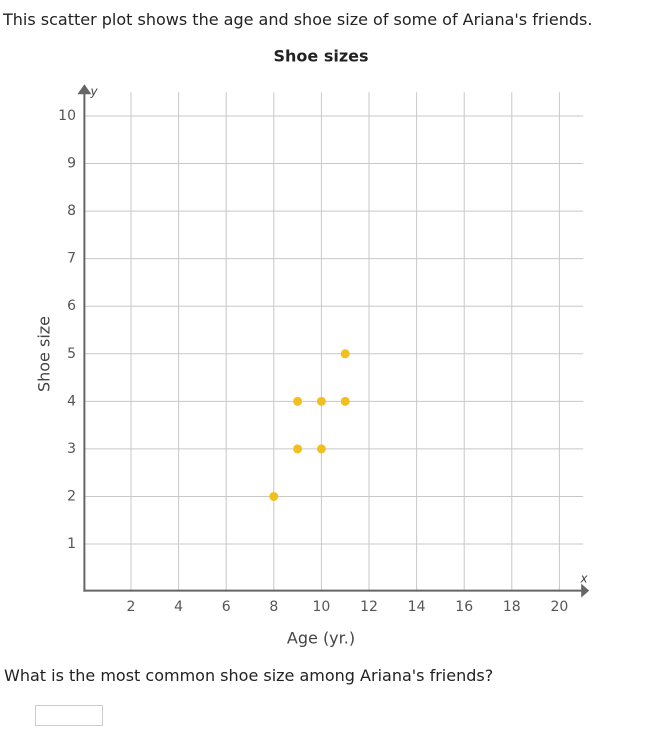 The width and height of the screenshot is (669, 733). What do you see at coordinates (321, 638) in the screenshot?
I see `x-axis-label: Age (yr.)` at bounding box center [321, 638].